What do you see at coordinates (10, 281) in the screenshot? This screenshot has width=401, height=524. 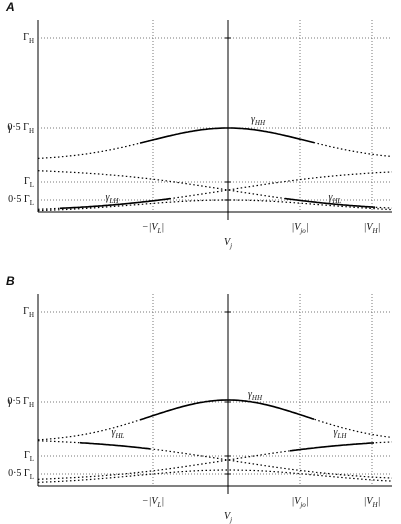 I see `panel-label: B` at bounding box center [10, 281].